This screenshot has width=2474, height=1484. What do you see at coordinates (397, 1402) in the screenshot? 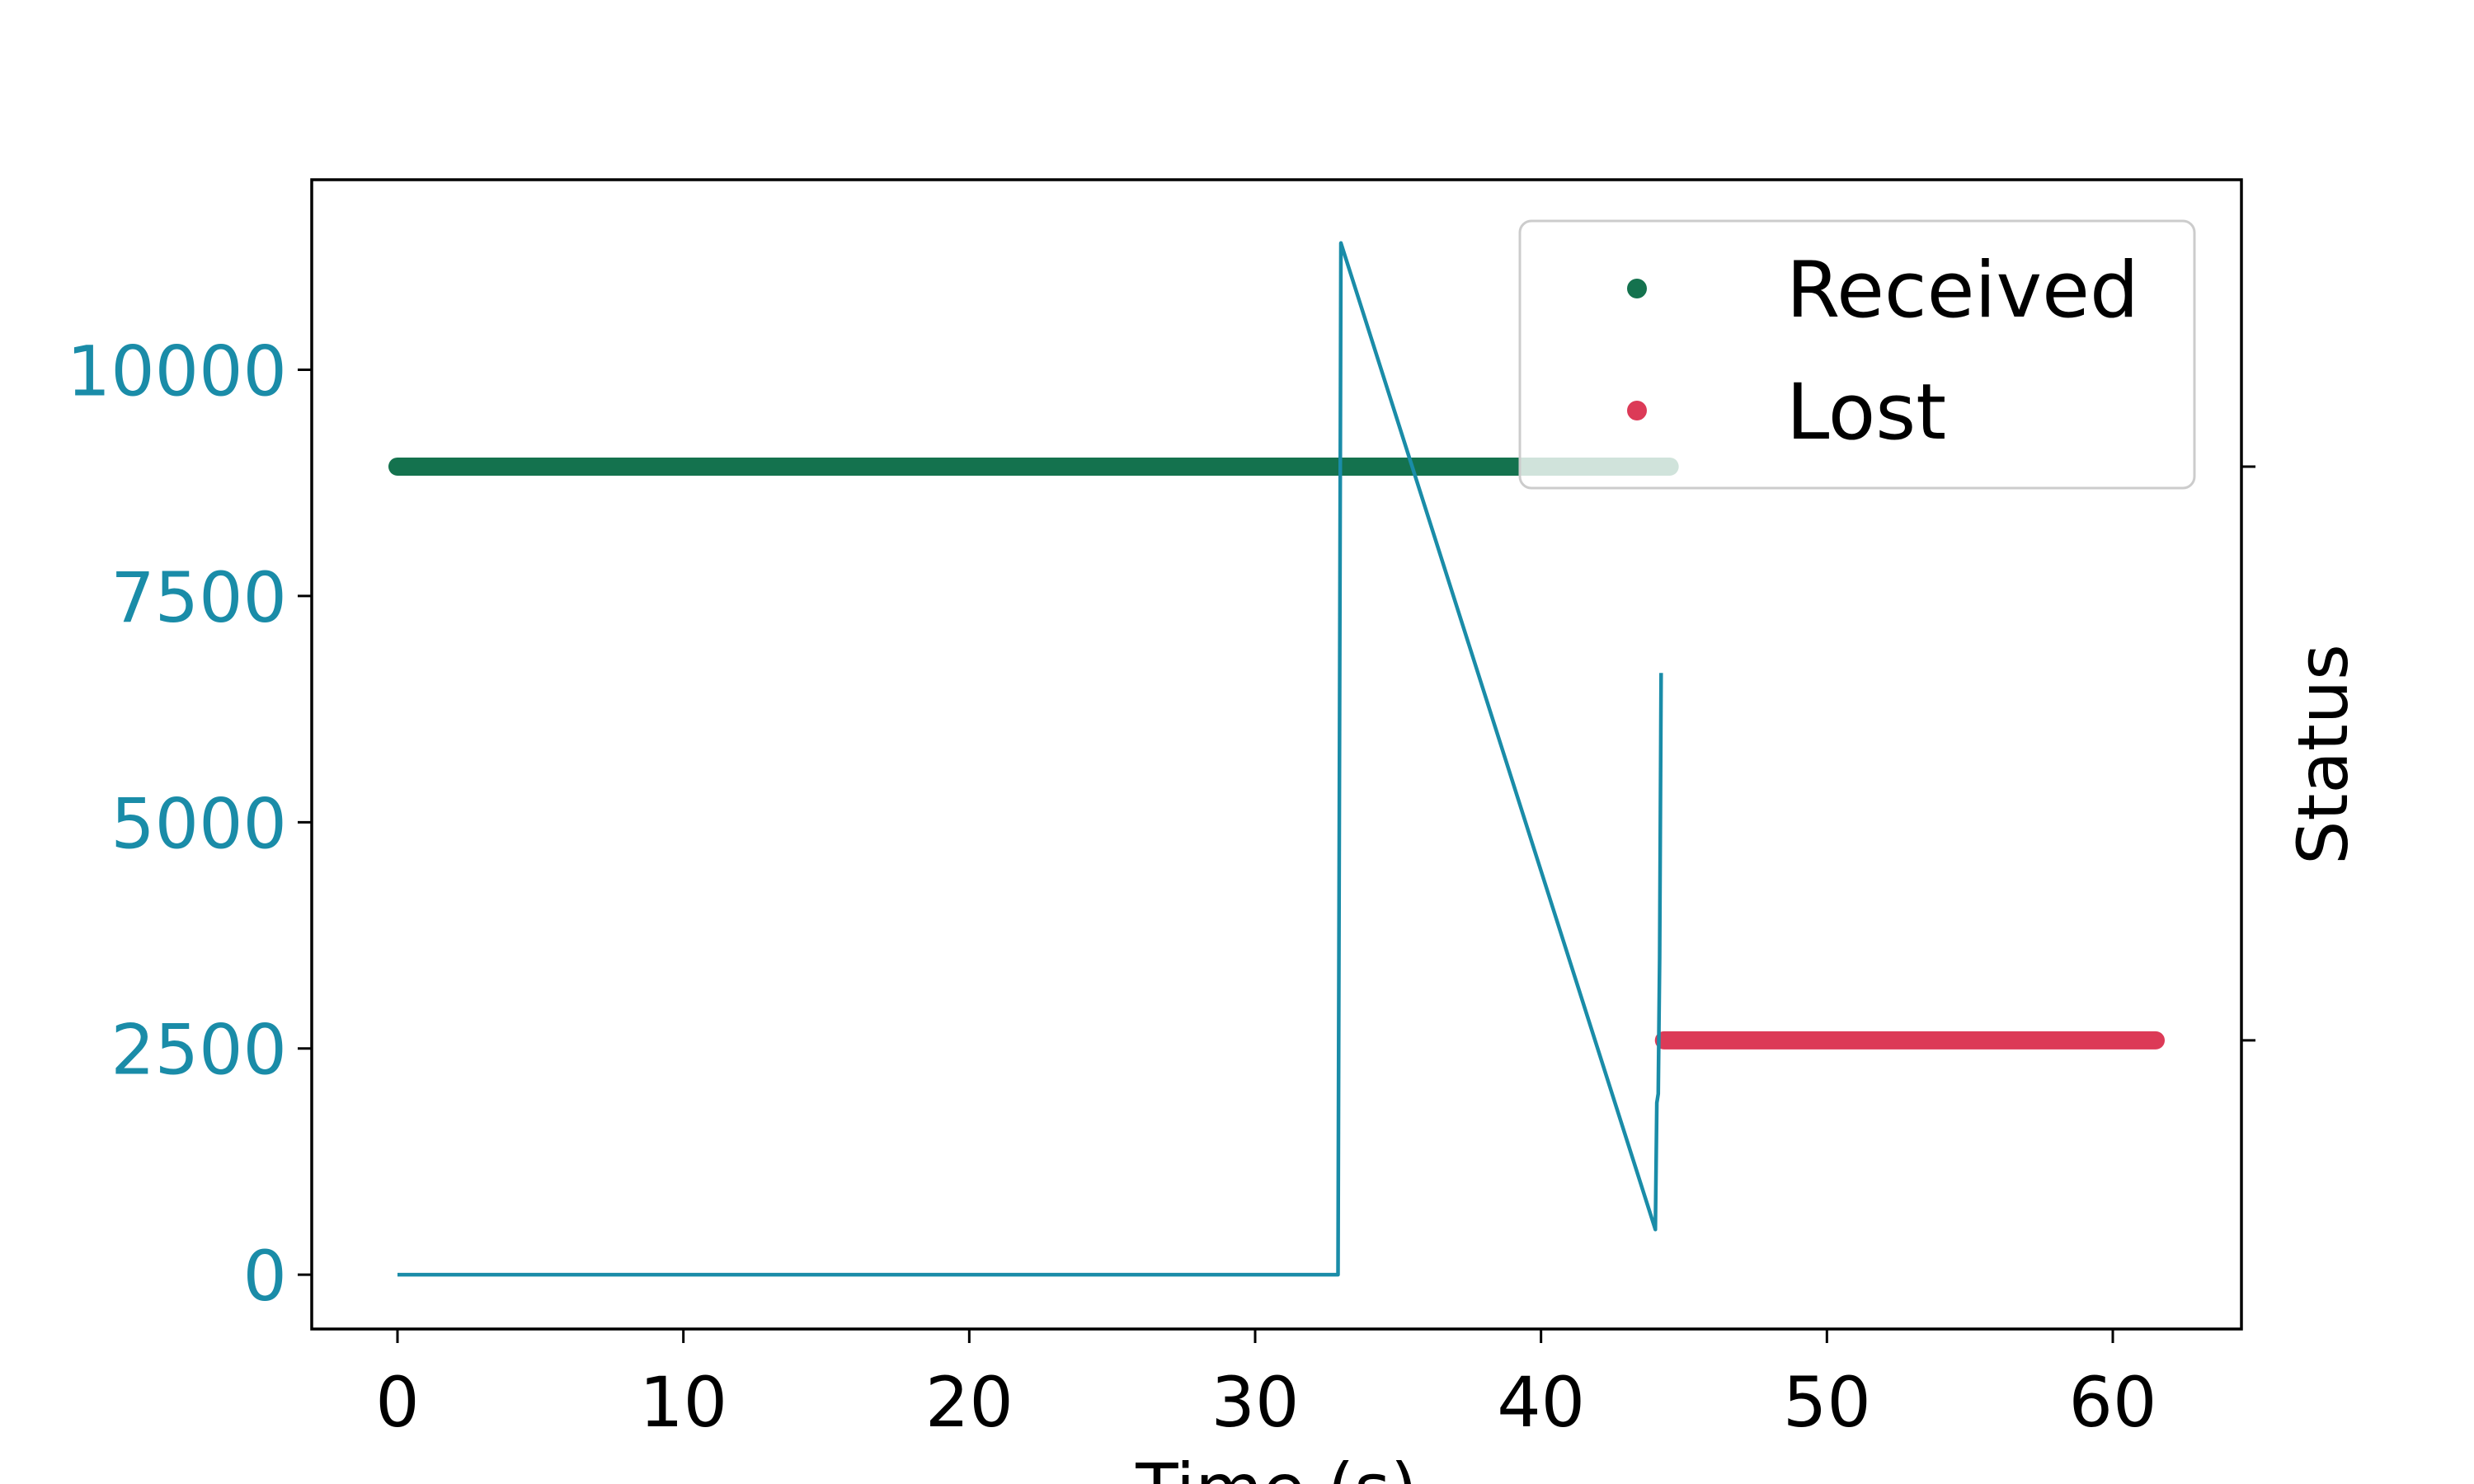
I see `x-tick-label: 0` at bounding box center [397, 1402].